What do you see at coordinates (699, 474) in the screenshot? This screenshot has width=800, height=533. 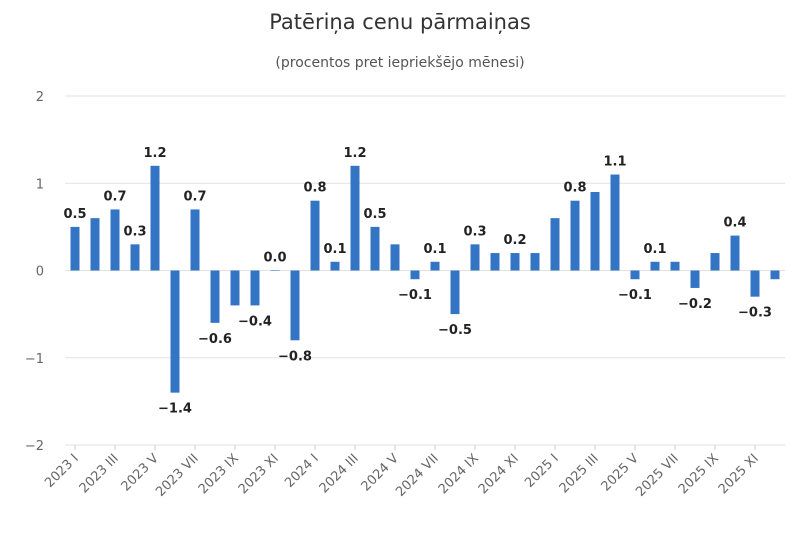 I see `x-tick-label: 2025 IX` at bounding box center [699, 474].